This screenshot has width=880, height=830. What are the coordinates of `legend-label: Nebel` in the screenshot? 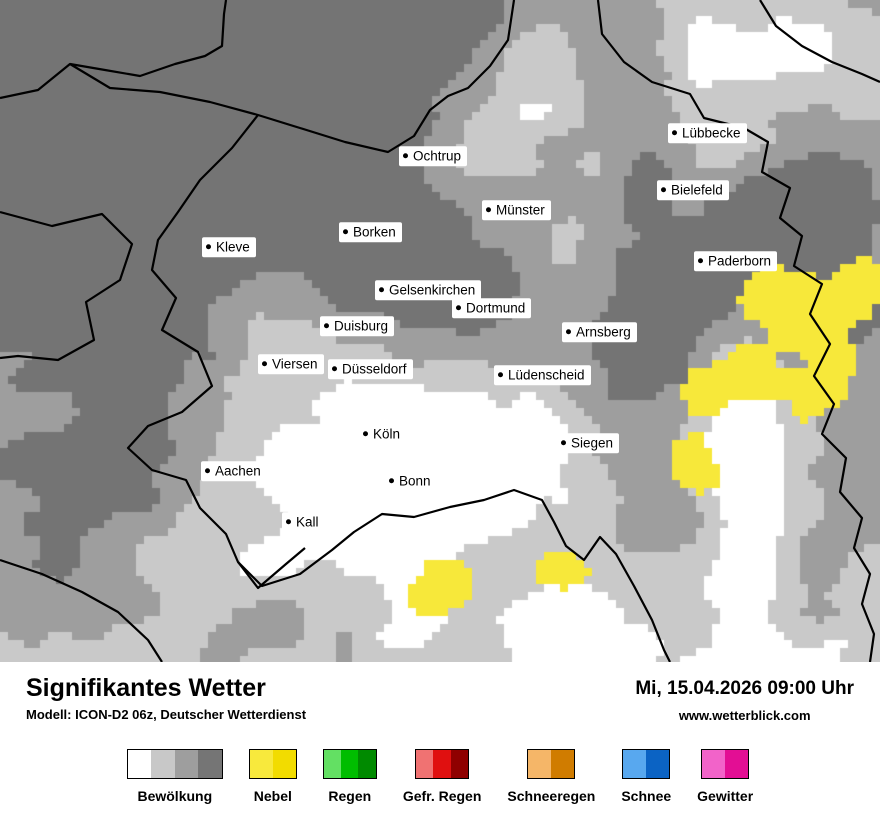 It's located at (272, 796).